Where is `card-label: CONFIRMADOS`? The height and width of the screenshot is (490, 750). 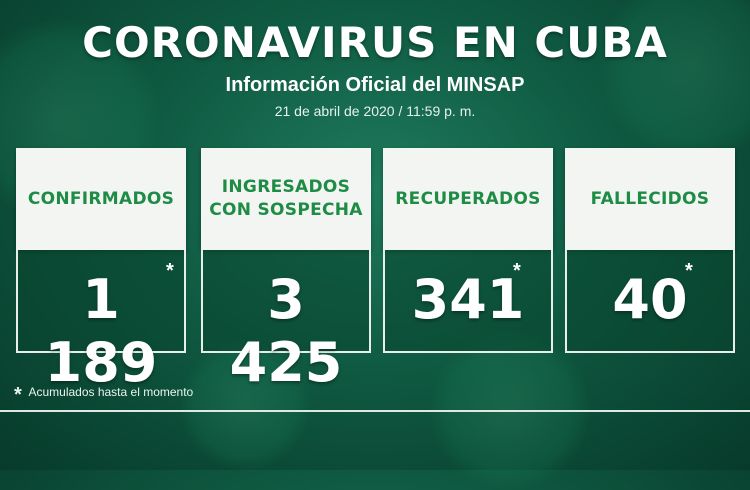
card-label: CONFIRMADOS is located at coordinates (101, 198).